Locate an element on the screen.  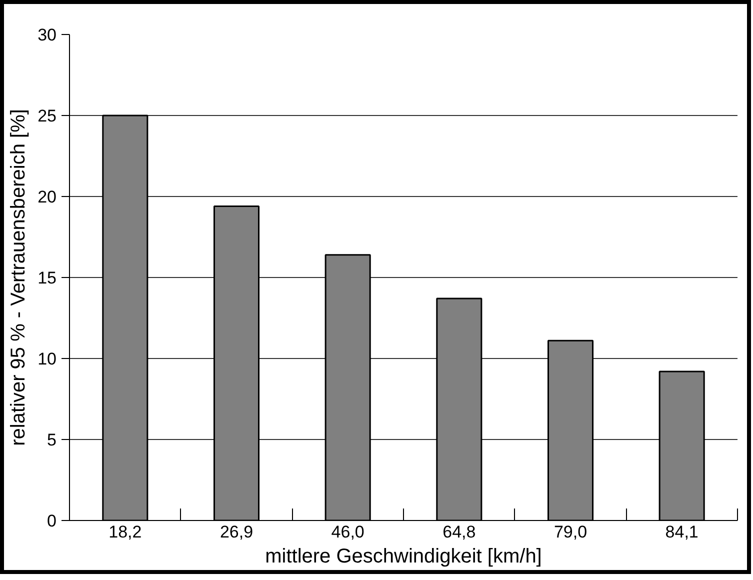
x-tick-label: 18,2 is located at coordinates (125, 532).